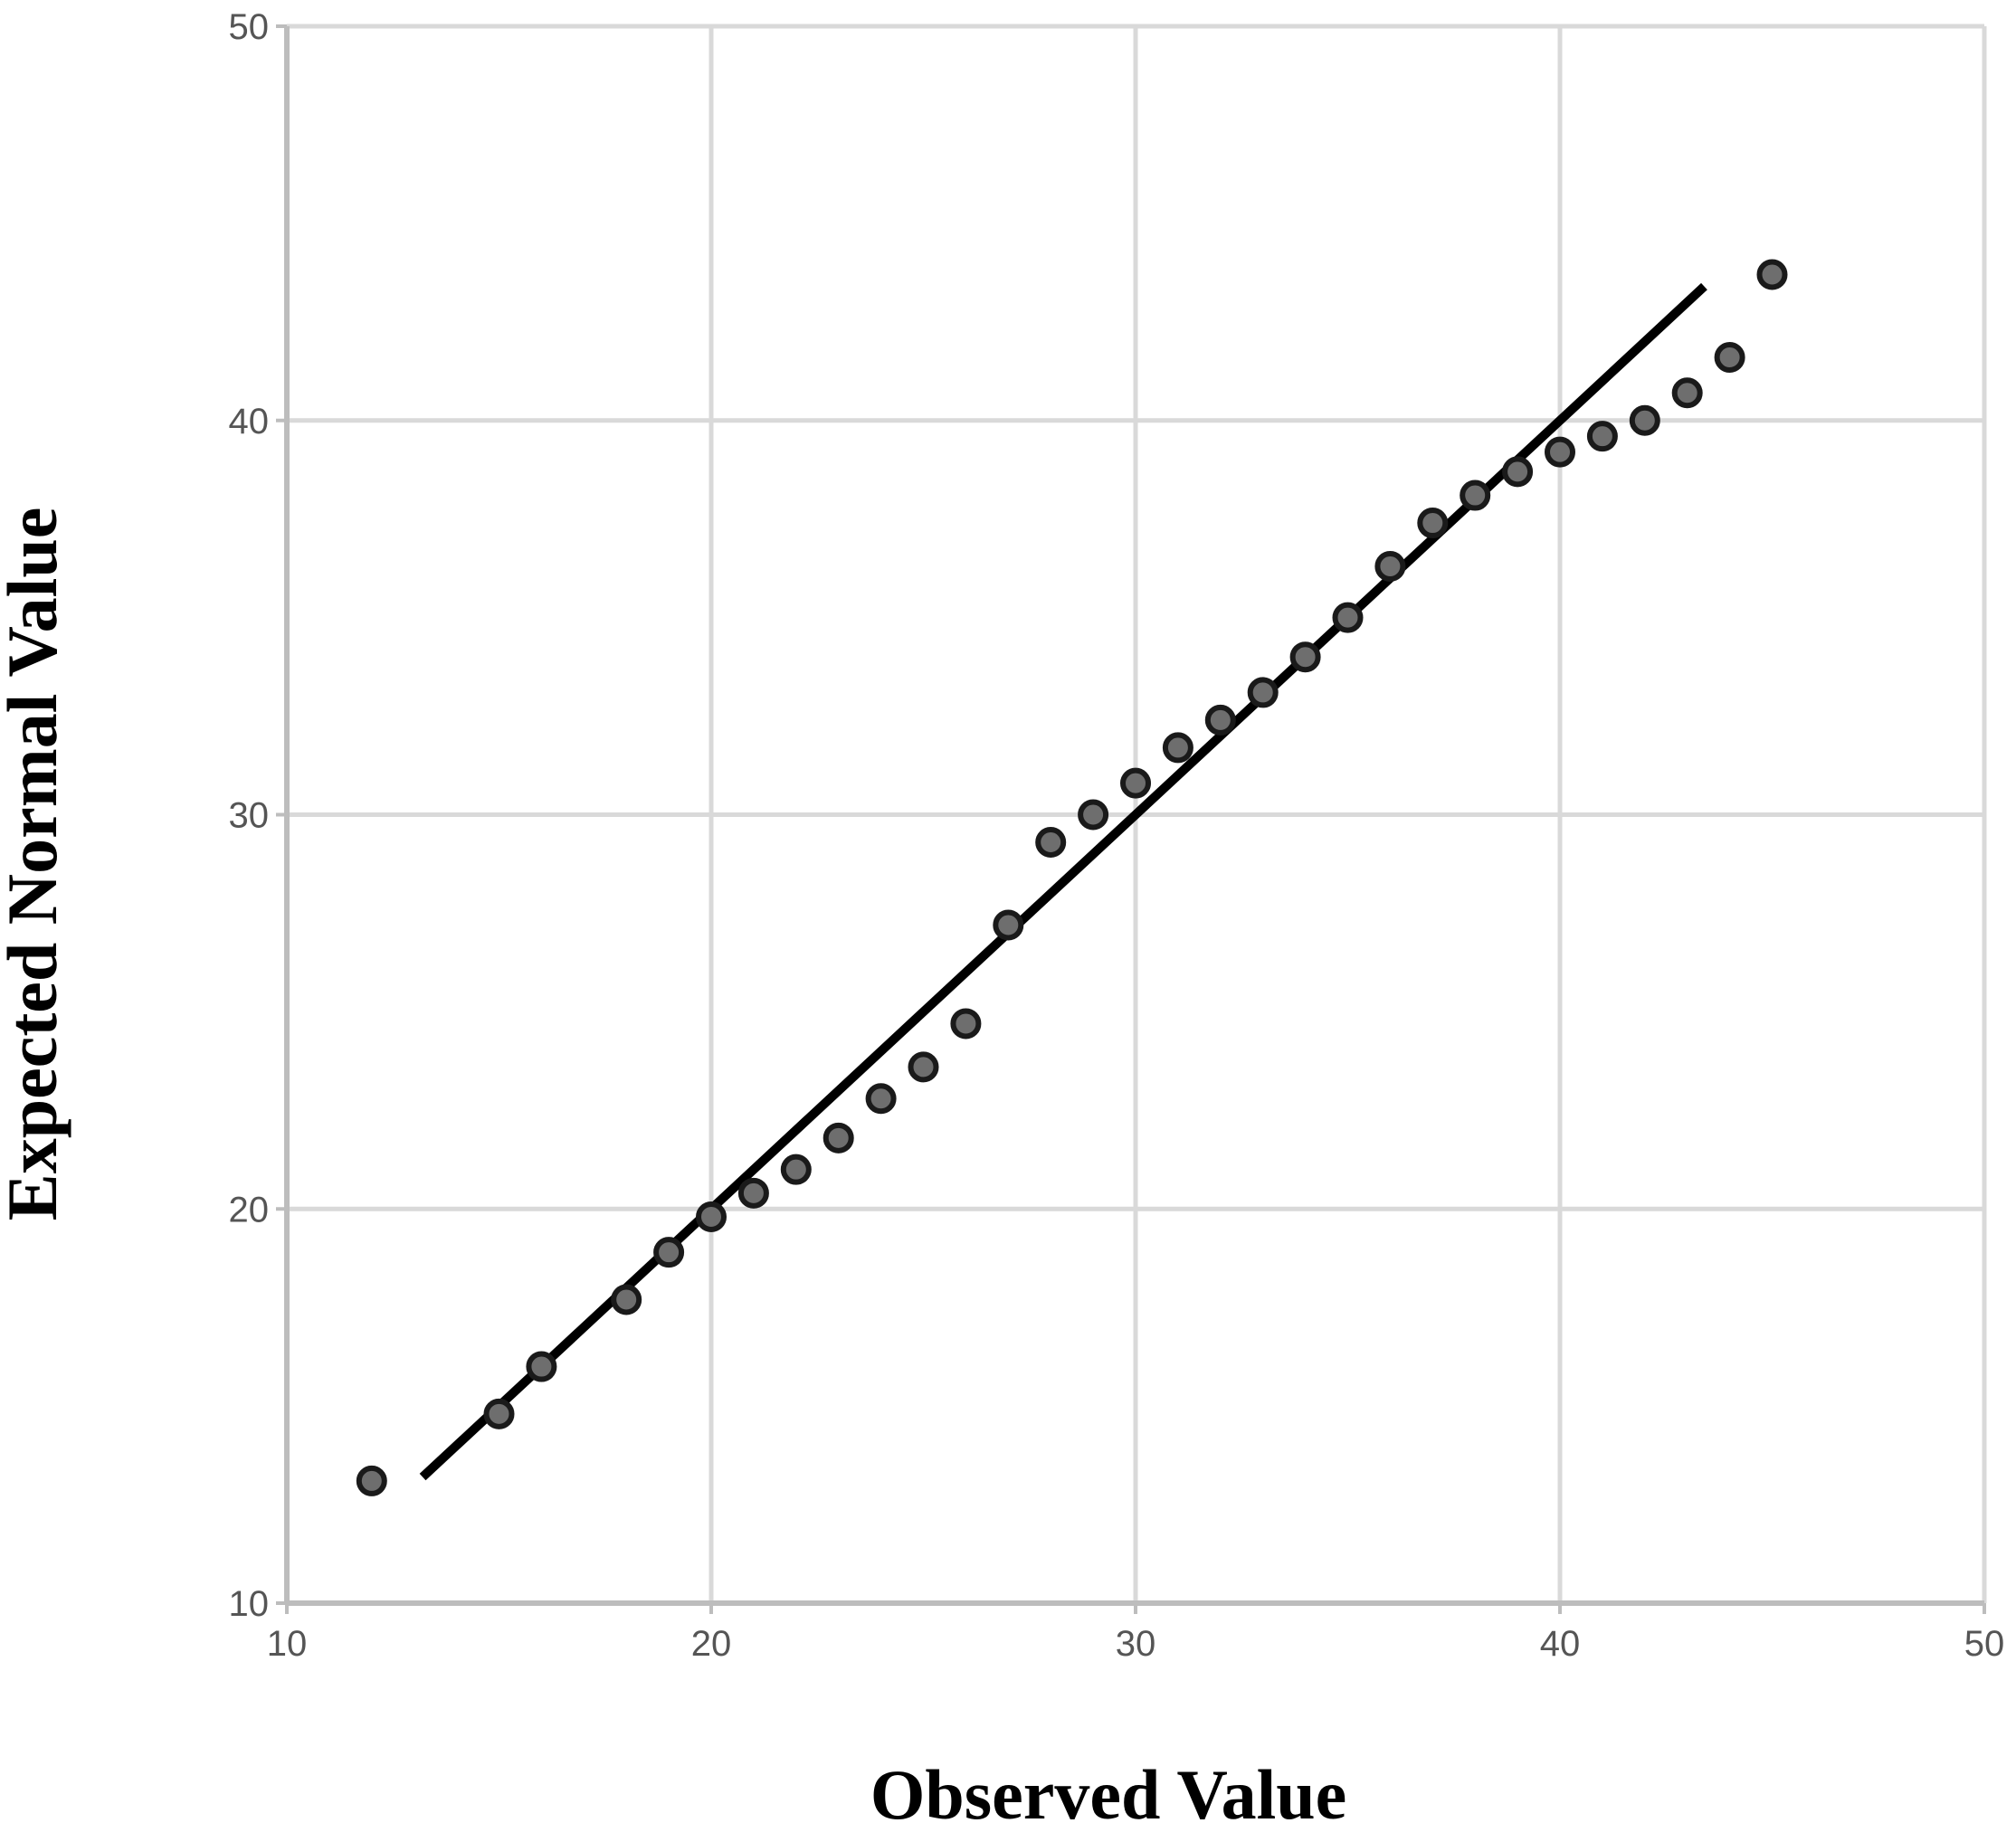 The height and width of the screenshot is (1842, 2016). What do you see at coordinates (250, 816) in the screenshot?
I see `y-tick-label: 30` at bounding box center [250, 816].